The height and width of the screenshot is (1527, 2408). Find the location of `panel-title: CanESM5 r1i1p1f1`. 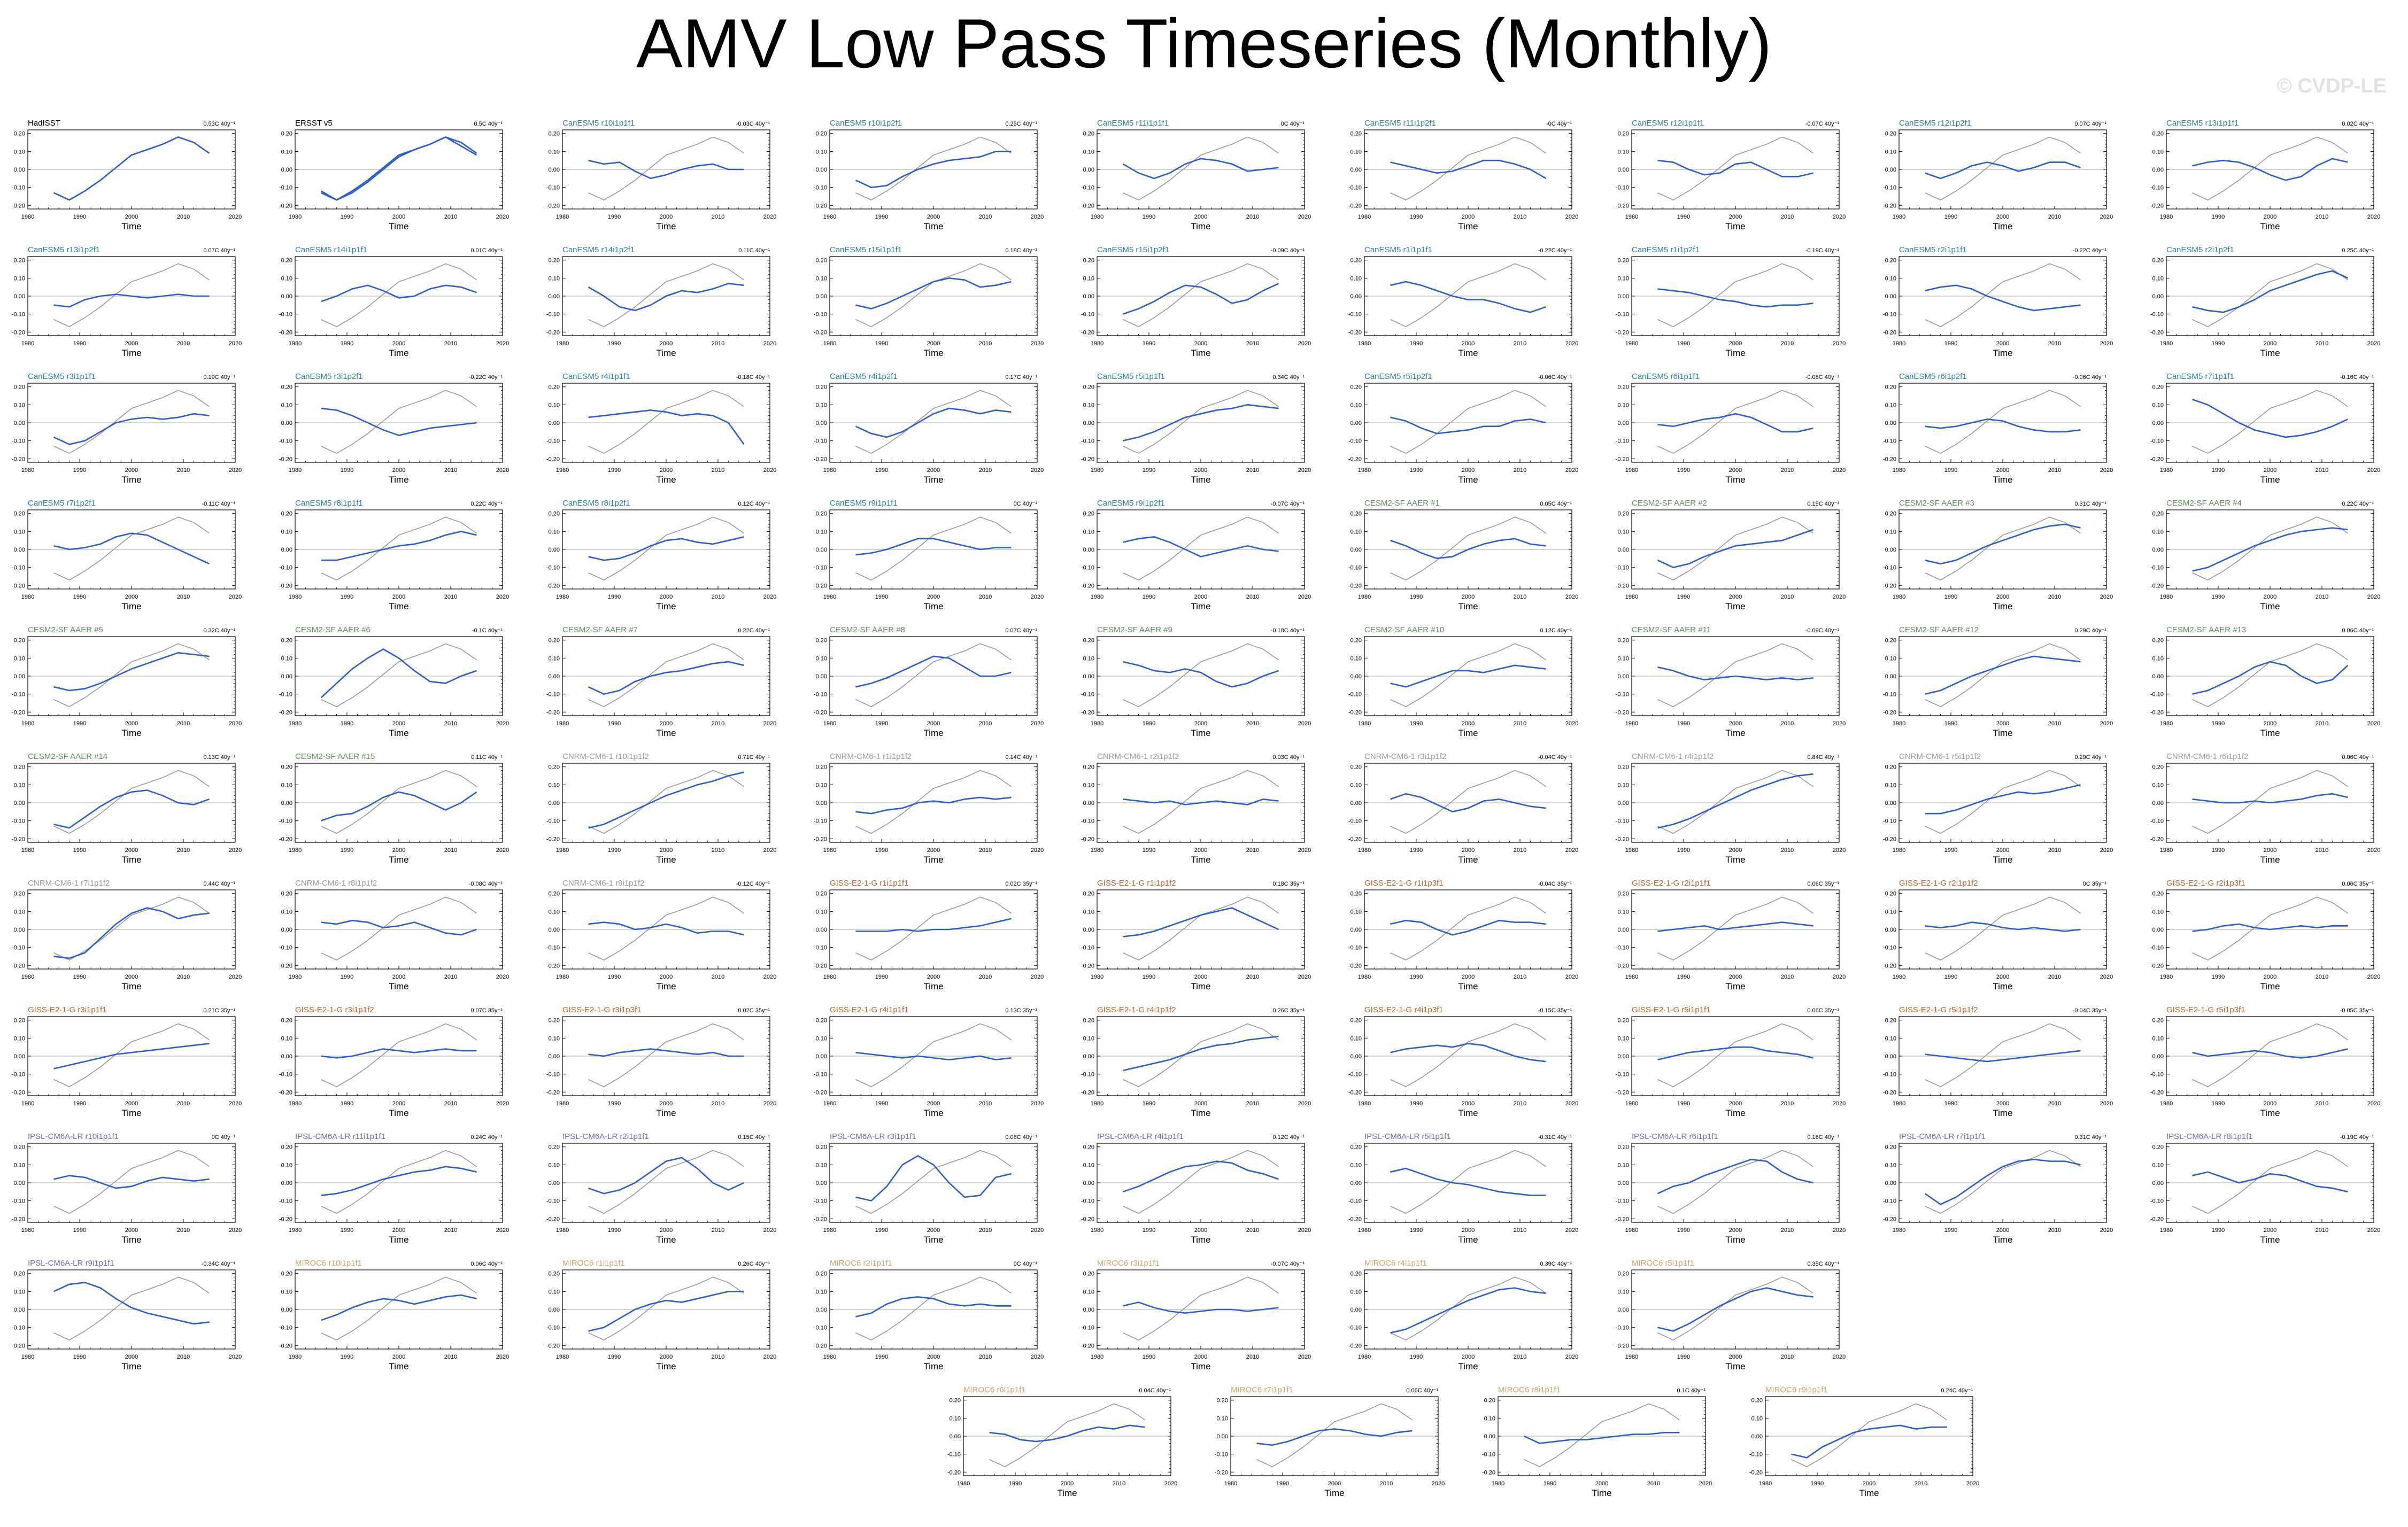

panel-title: CanESM5 r1i1p1f1 is located at coordinates (1398, 249).